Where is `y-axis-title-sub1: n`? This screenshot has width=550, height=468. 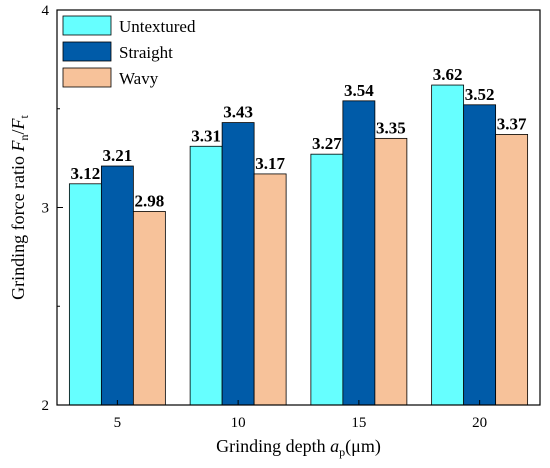 y-axis-title-sub1: n is located at coordinates (24, 137).